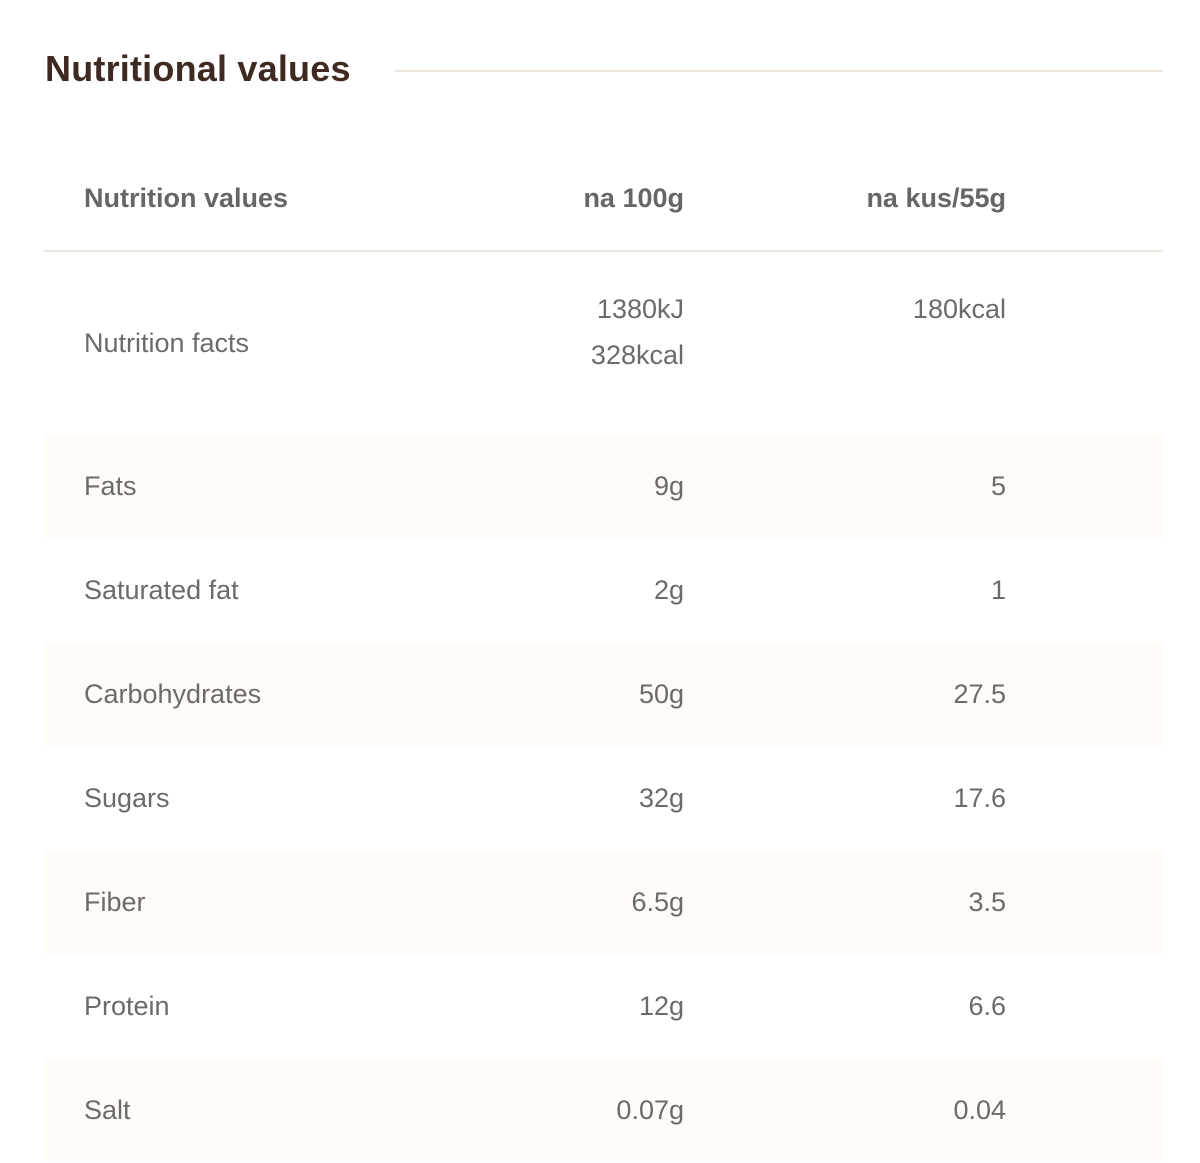 This screenshot has height=1163, width=1200. I want to click on row-label: Fats, so click(244, 486).